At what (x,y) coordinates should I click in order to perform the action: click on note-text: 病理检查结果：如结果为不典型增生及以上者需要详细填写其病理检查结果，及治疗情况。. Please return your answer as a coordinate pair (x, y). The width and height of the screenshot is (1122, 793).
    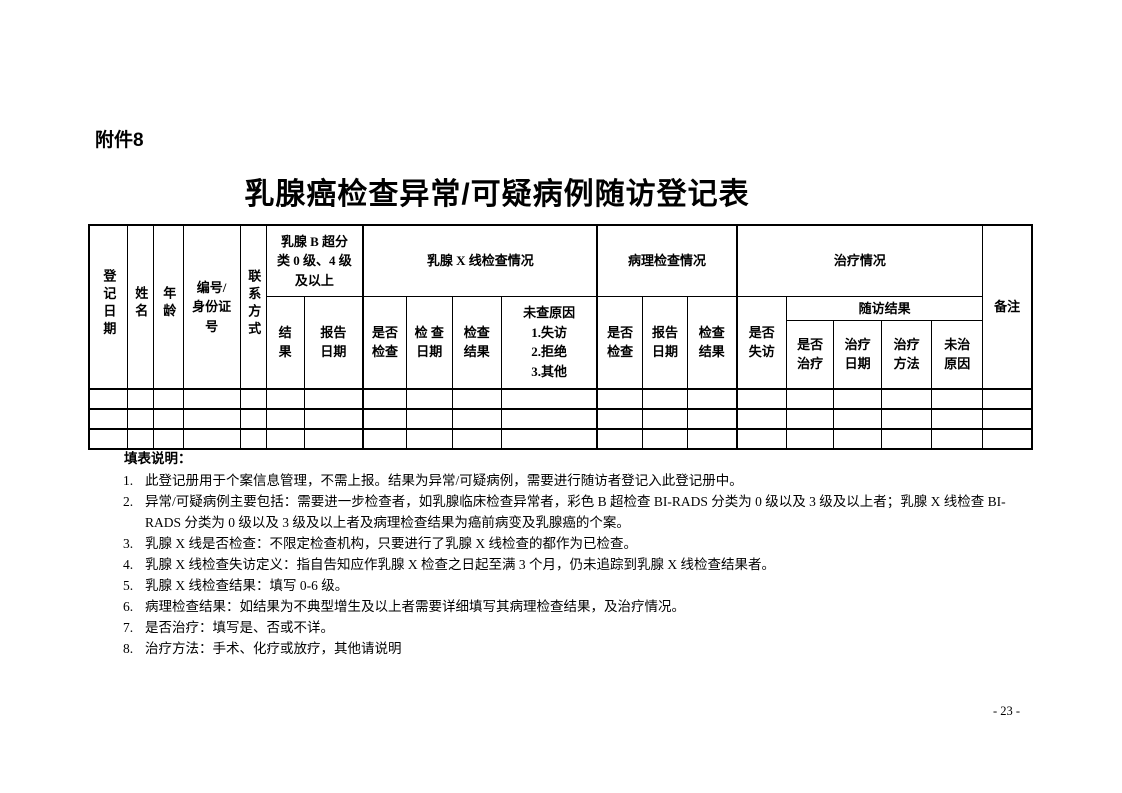
    Looking at the image, I should click on (415, 606).